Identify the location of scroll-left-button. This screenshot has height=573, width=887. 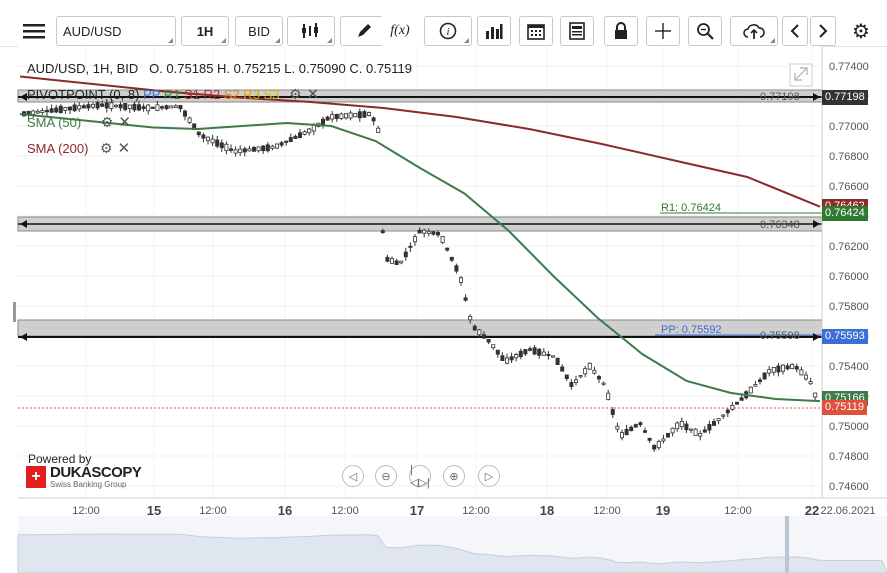
(795, 31).